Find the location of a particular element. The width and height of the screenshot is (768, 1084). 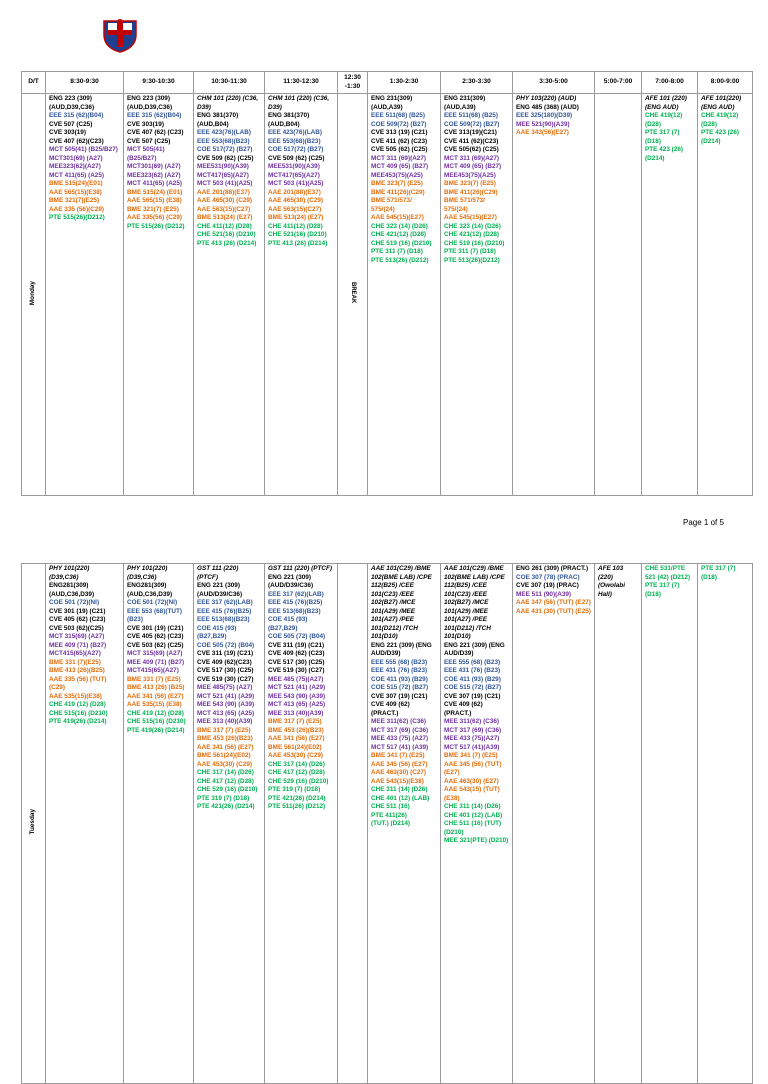

course-entry: EEE 511(68) (B25) is located at coordinates (398, 115).